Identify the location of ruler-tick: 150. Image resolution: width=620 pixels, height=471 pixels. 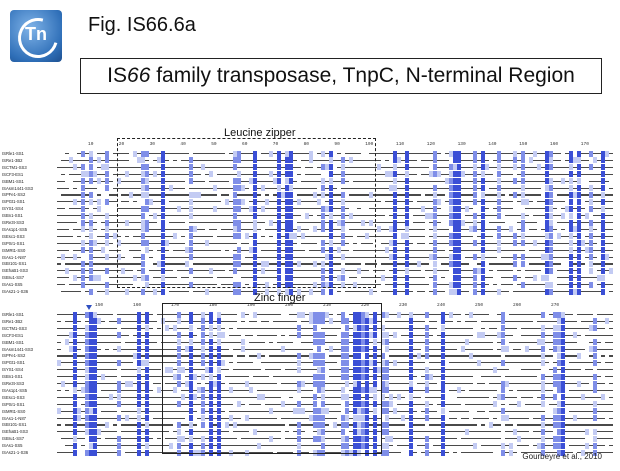
(99, 305).